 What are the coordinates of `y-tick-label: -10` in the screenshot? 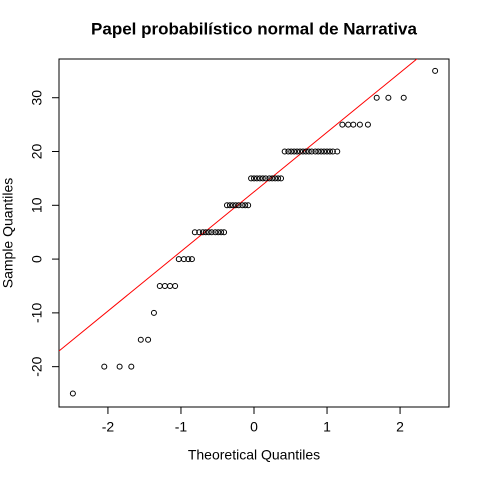 It's located at (37, 313).